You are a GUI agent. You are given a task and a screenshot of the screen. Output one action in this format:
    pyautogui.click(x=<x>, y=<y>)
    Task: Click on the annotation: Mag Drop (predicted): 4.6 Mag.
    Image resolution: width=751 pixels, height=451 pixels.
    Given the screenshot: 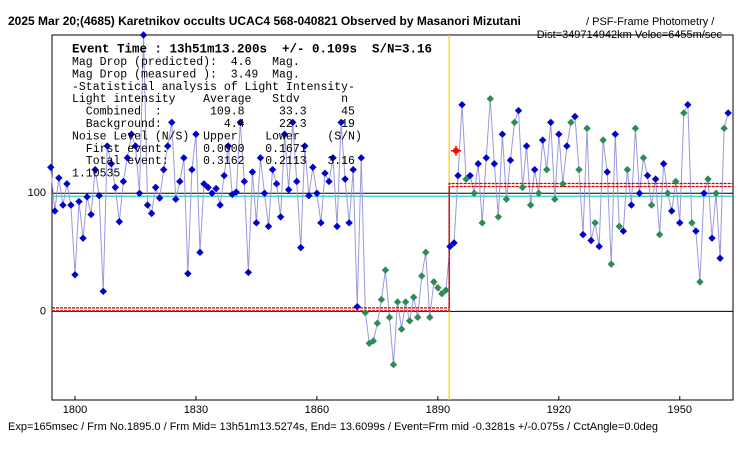 What is the action you would take?
    pyautogui.click(x=186, y=62)
    